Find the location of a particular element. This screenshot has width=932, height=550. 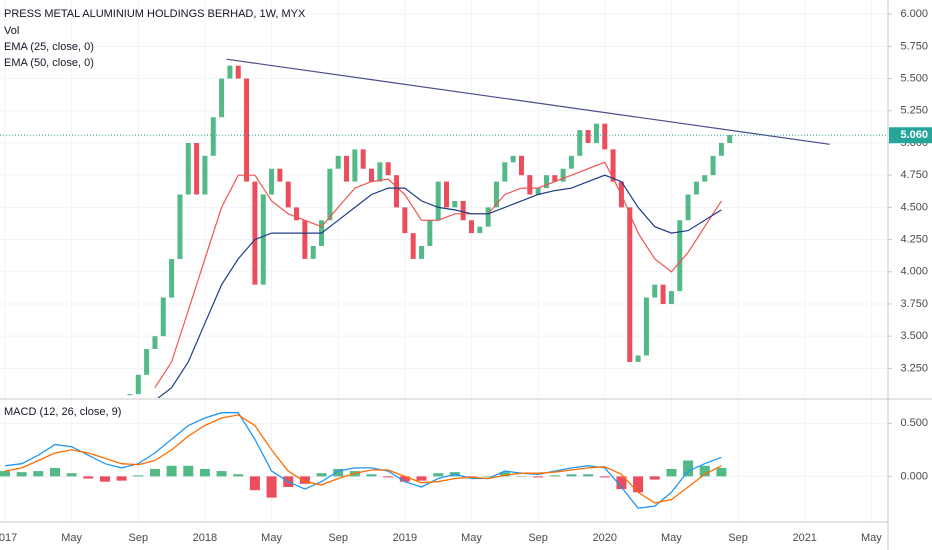

trendline is located at coordinates (528, 101).